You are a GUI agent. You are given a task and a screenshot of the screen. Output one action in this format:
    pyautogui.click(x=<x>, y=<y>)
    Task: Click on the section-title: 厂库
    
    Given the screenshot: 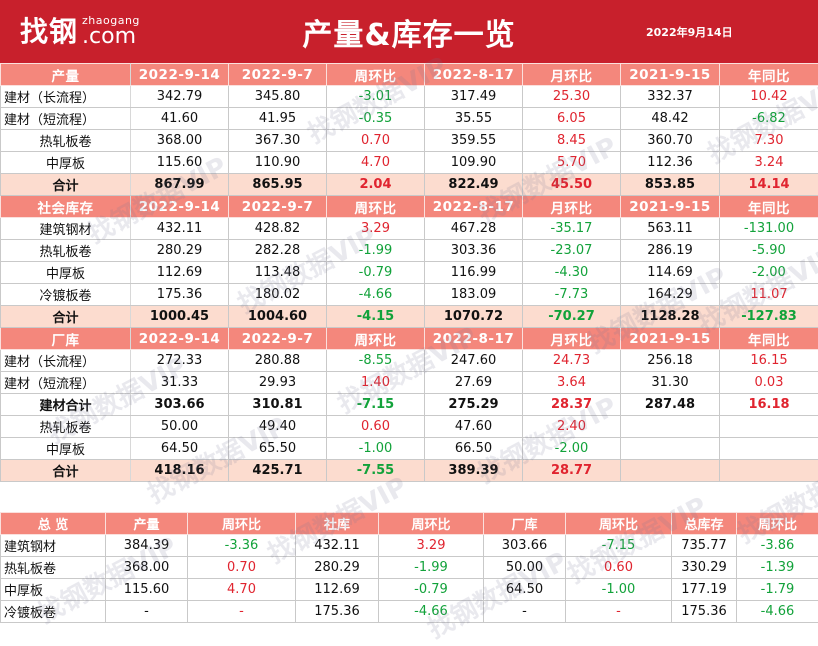 What is the action you would take?
    pyautogui.click(x=66, y=339)
    